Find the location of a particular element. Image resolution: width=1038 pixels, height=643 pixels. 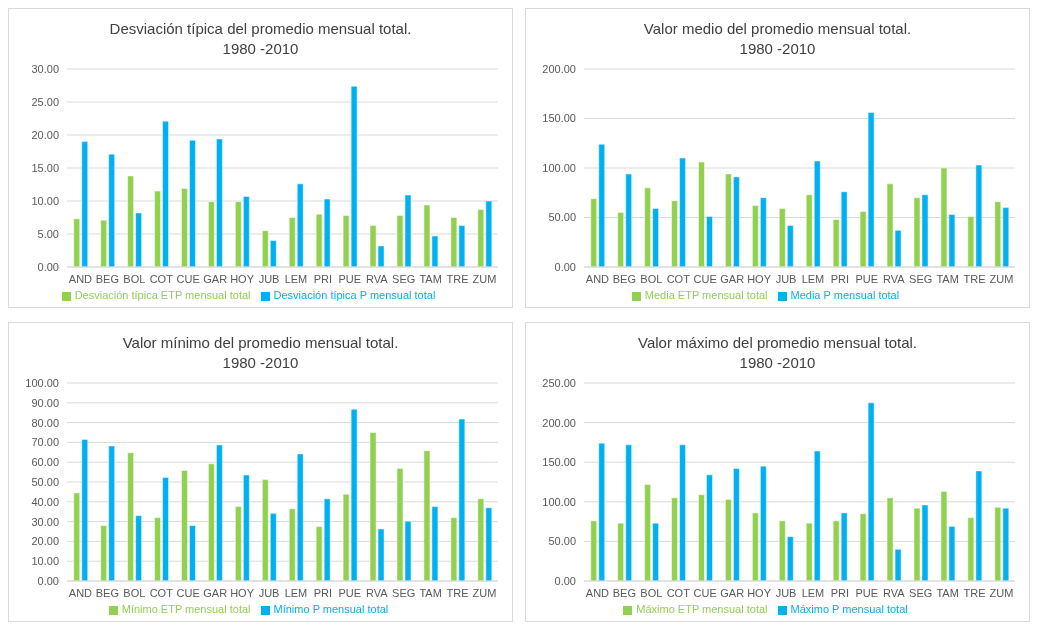

y-tick-label: 150.00 is located at coordinates (559, 118).